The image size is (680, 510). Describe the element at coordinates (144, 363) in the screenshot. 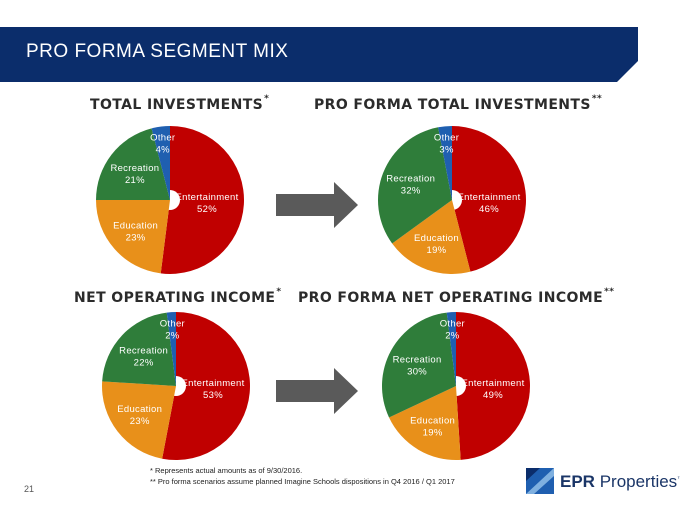

I see `slice-value-label: 22%` at that location.